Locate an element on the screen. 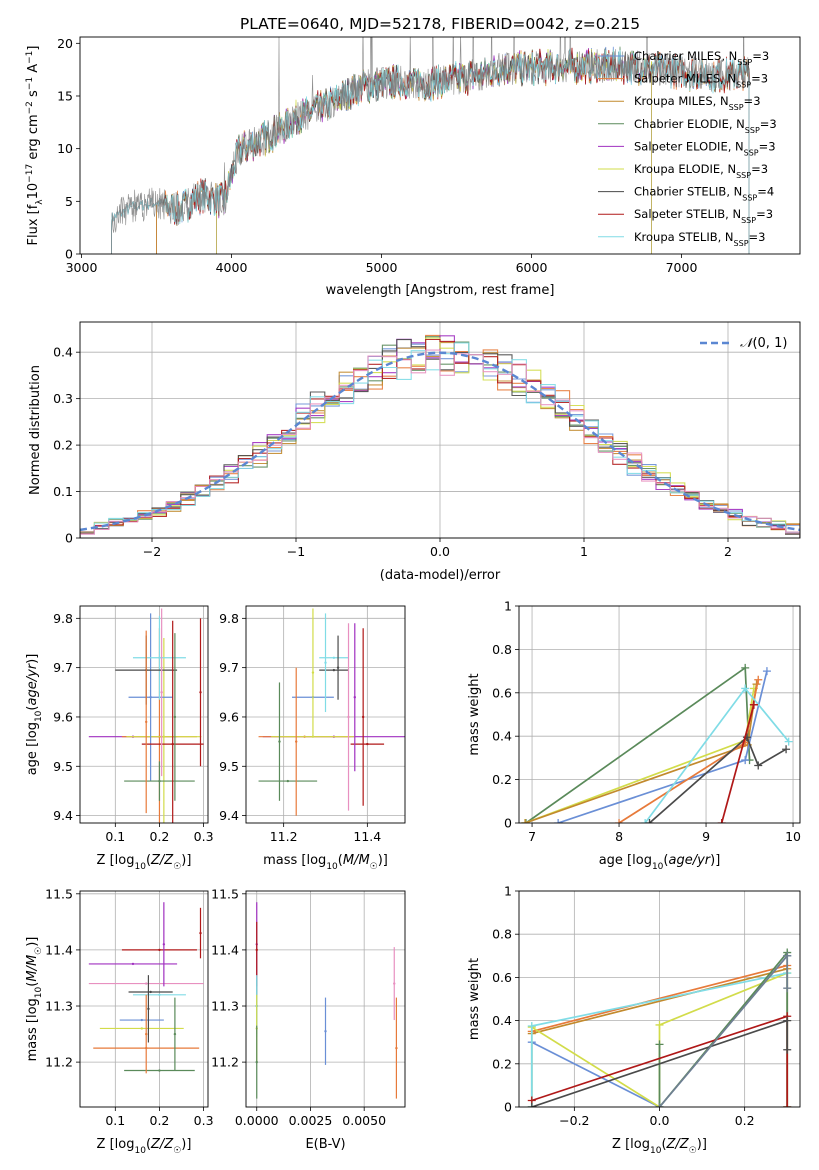 The height and width of the screenshot is (1170, 819). label-part: Flux [f is located at coordinates (33, 224).